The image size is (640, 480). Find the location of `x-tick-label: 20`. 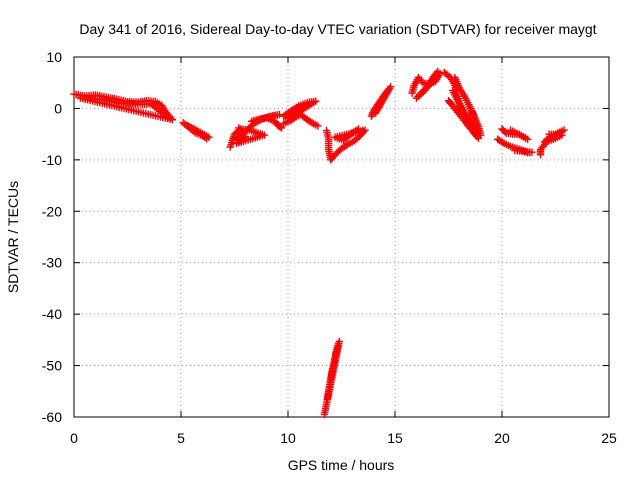

x-tick-label: 20 is located at coordinates (502, 438).